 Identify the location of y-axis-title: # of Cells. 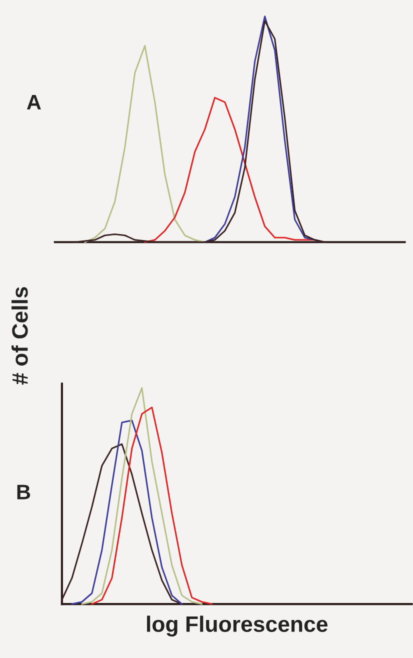
(20, 336).